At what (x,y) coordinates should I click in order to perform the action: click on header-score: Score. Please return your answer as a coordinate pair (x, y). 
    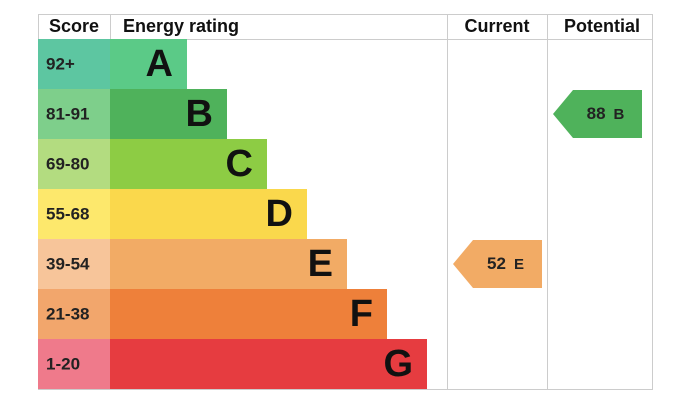
    Looking at the image, I should click on (74, 26).